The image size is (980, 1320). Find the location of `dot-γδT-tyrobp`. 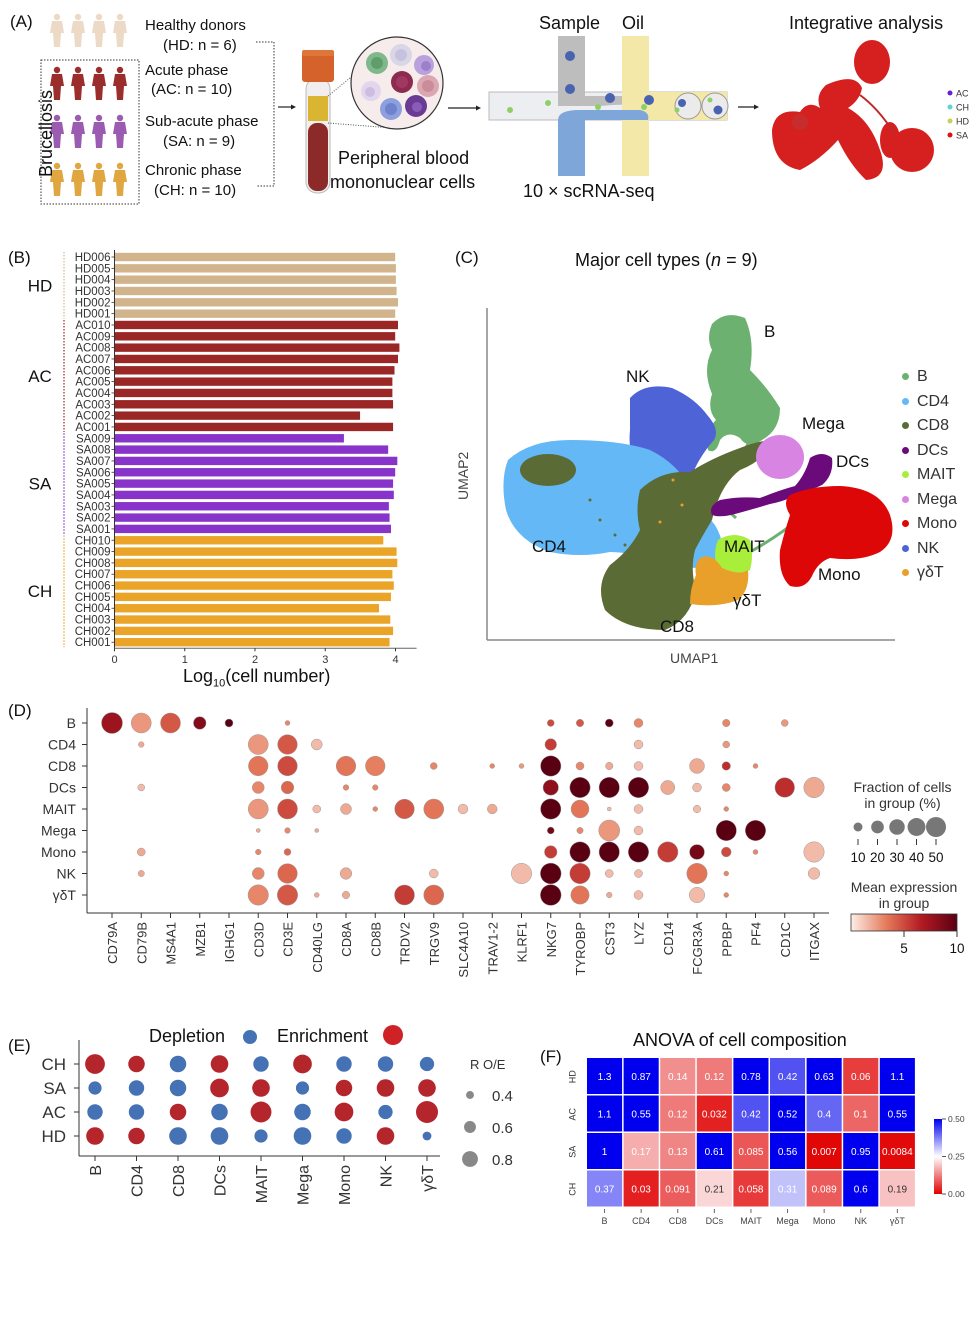

dot-γδT-tyrobp is located at coordinates (580, 895).